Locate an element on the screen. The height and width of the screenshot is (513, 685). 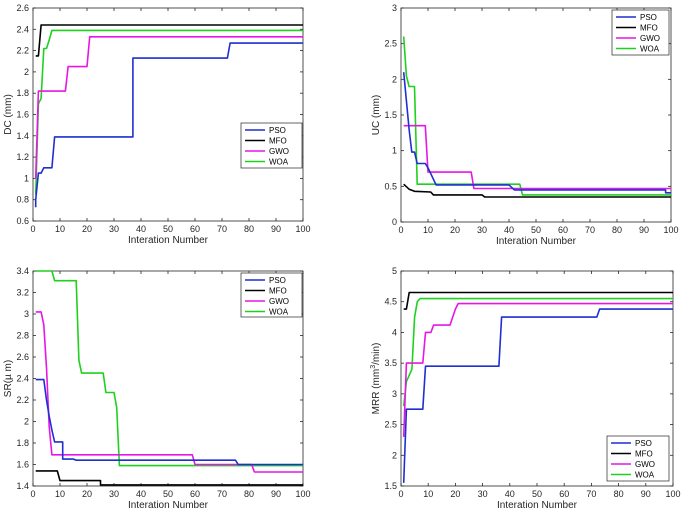
y-tick-label: 5 is located at coordinates (394, 271).